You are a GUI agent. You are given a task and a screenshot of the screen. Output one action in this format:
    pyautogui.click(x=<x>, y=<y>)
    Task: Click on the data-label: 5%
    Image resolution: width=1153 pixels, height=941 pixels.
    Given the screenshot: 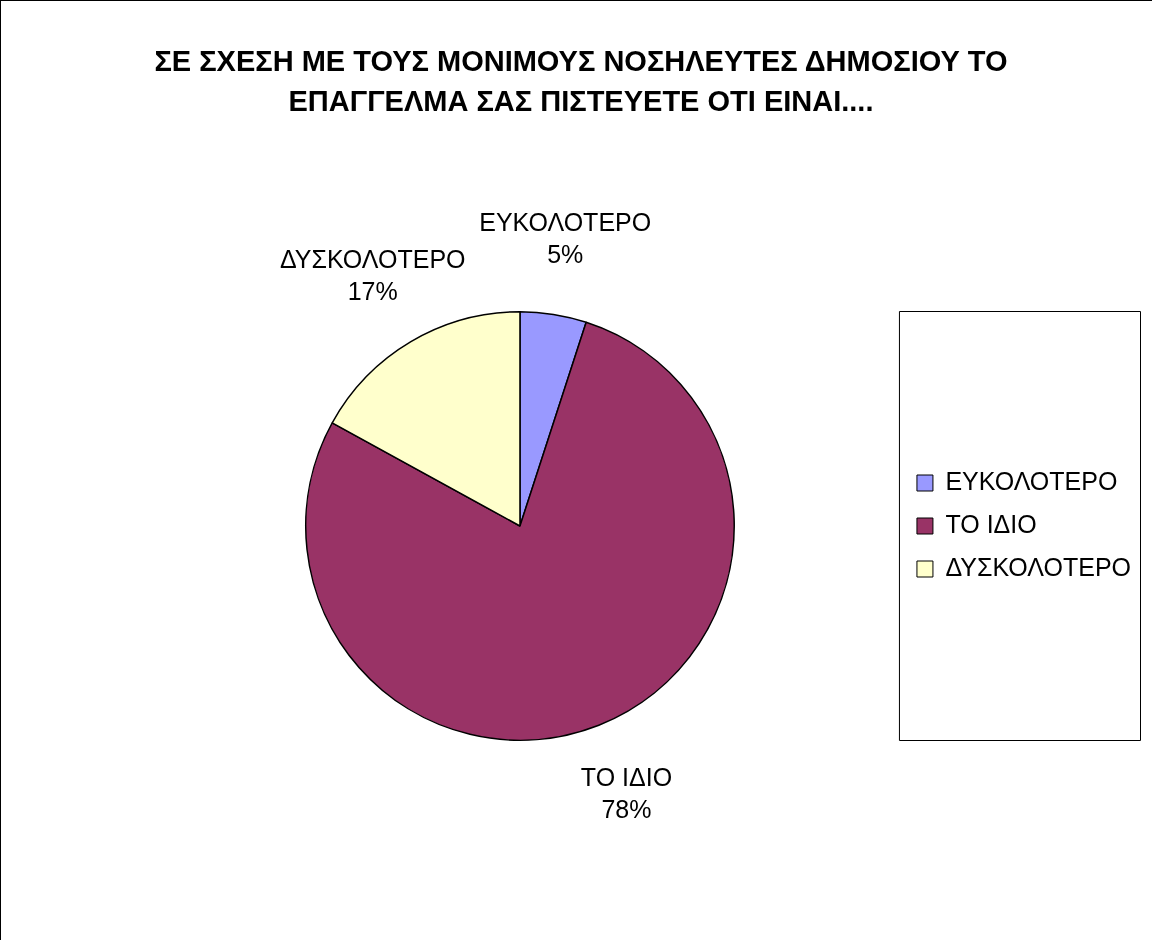 What is the action you would take?
    pyautogui.click(x=565, y=254)
    